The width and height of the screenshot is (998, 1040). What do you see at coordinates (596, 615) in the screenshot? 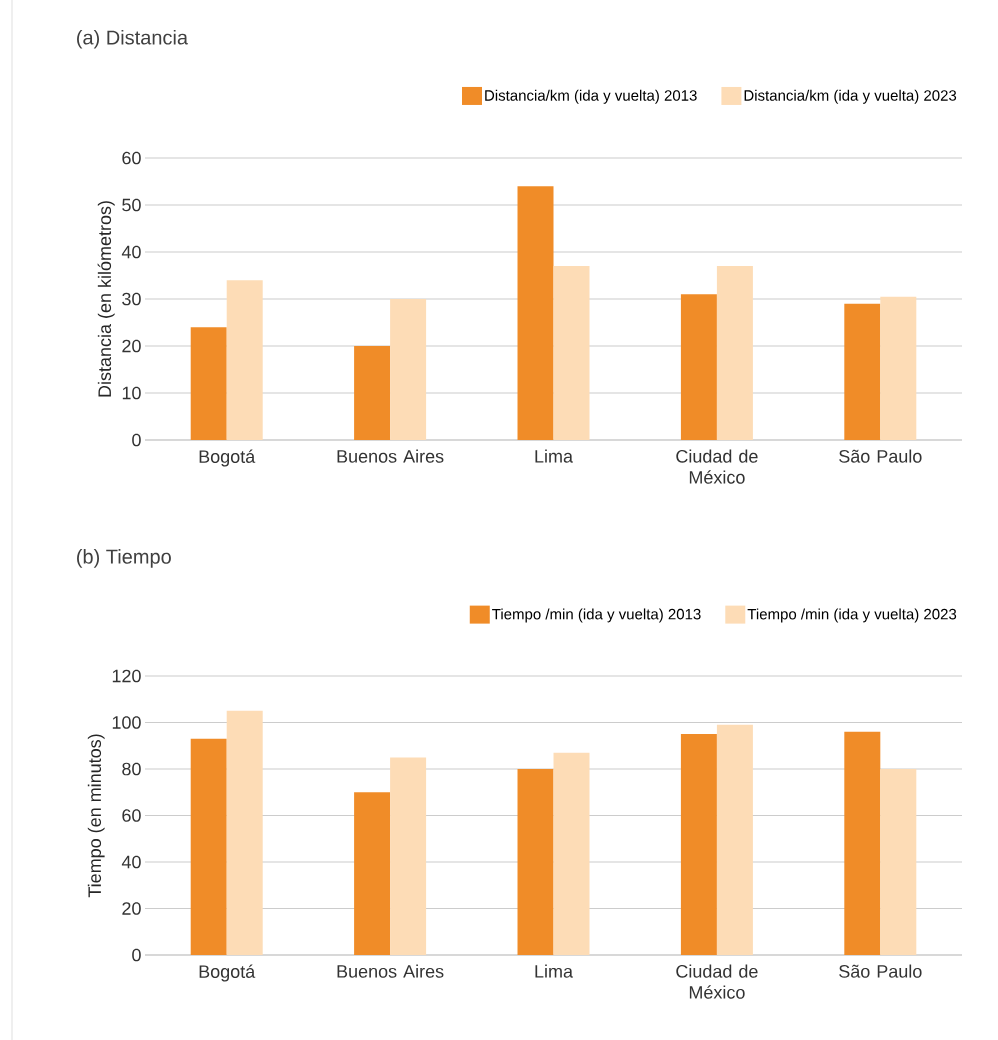
I see `legend-label: Tiempo /min (ida y vuelta) 2013` at bounding box center [596, 615].